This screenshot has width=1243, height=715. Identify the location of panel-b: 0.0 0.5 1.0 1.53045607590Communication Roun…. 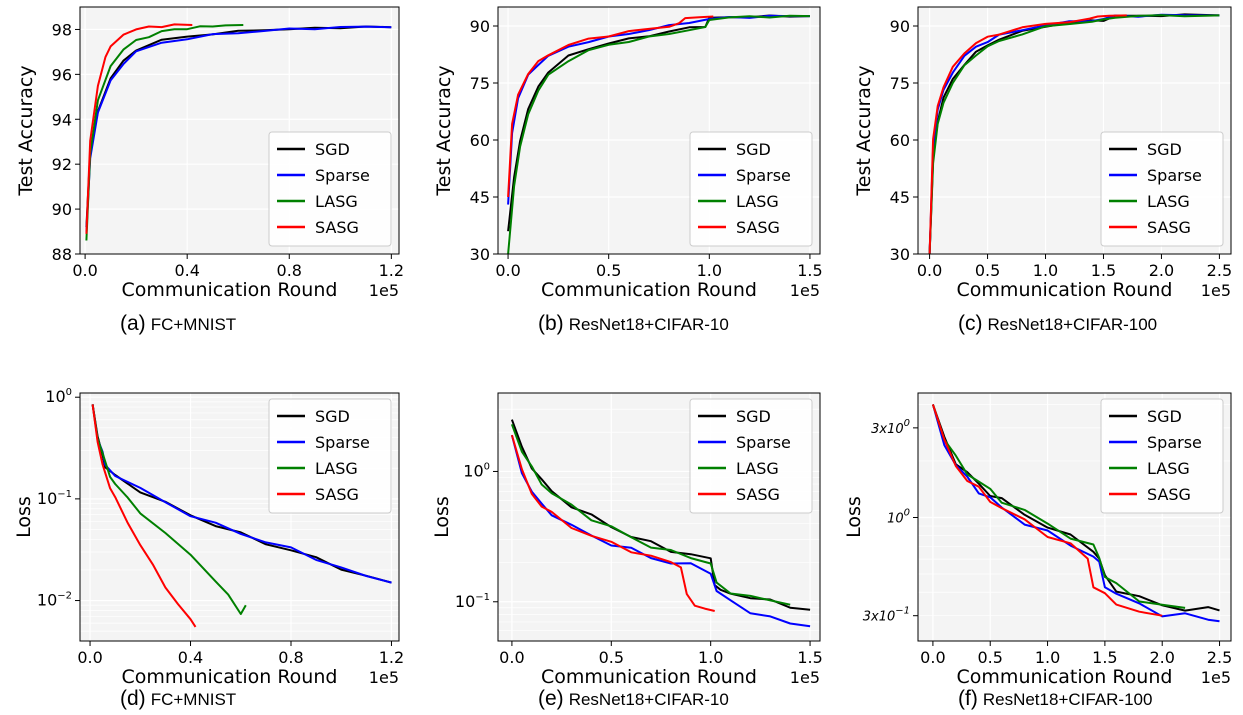
(628, 171).